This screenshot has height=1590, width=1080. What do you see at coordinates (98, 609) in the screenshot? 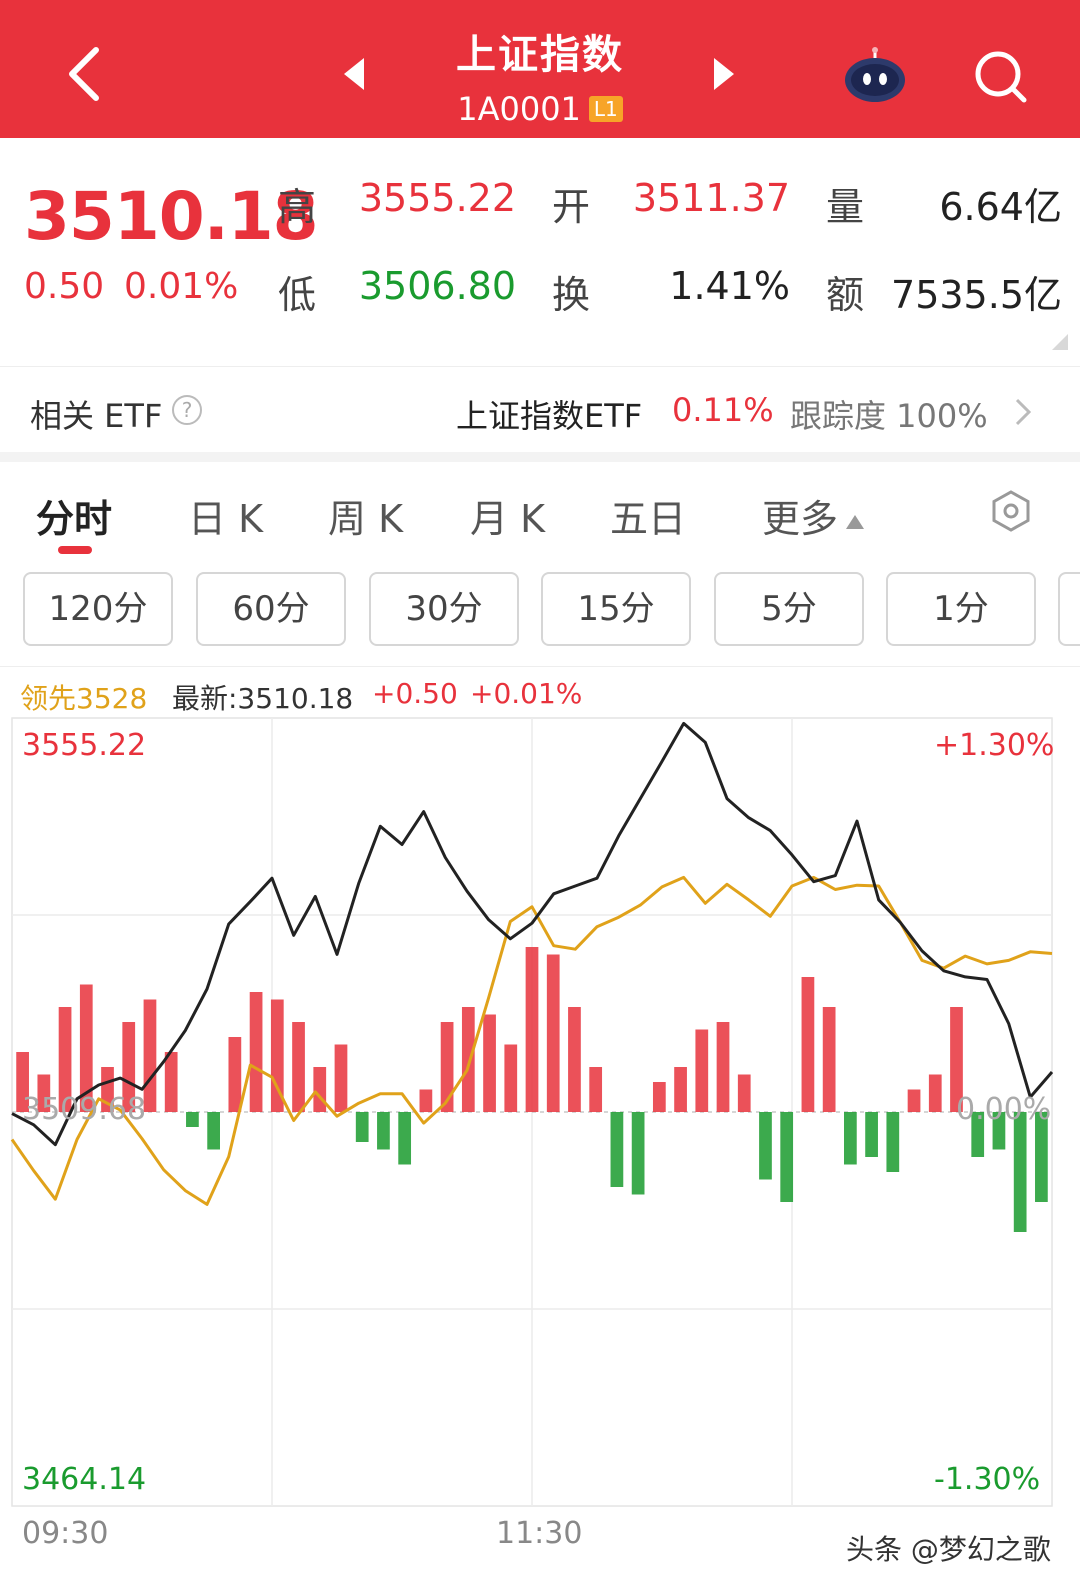
I see `period-120min: 120分` at bounding box center [98, 609].